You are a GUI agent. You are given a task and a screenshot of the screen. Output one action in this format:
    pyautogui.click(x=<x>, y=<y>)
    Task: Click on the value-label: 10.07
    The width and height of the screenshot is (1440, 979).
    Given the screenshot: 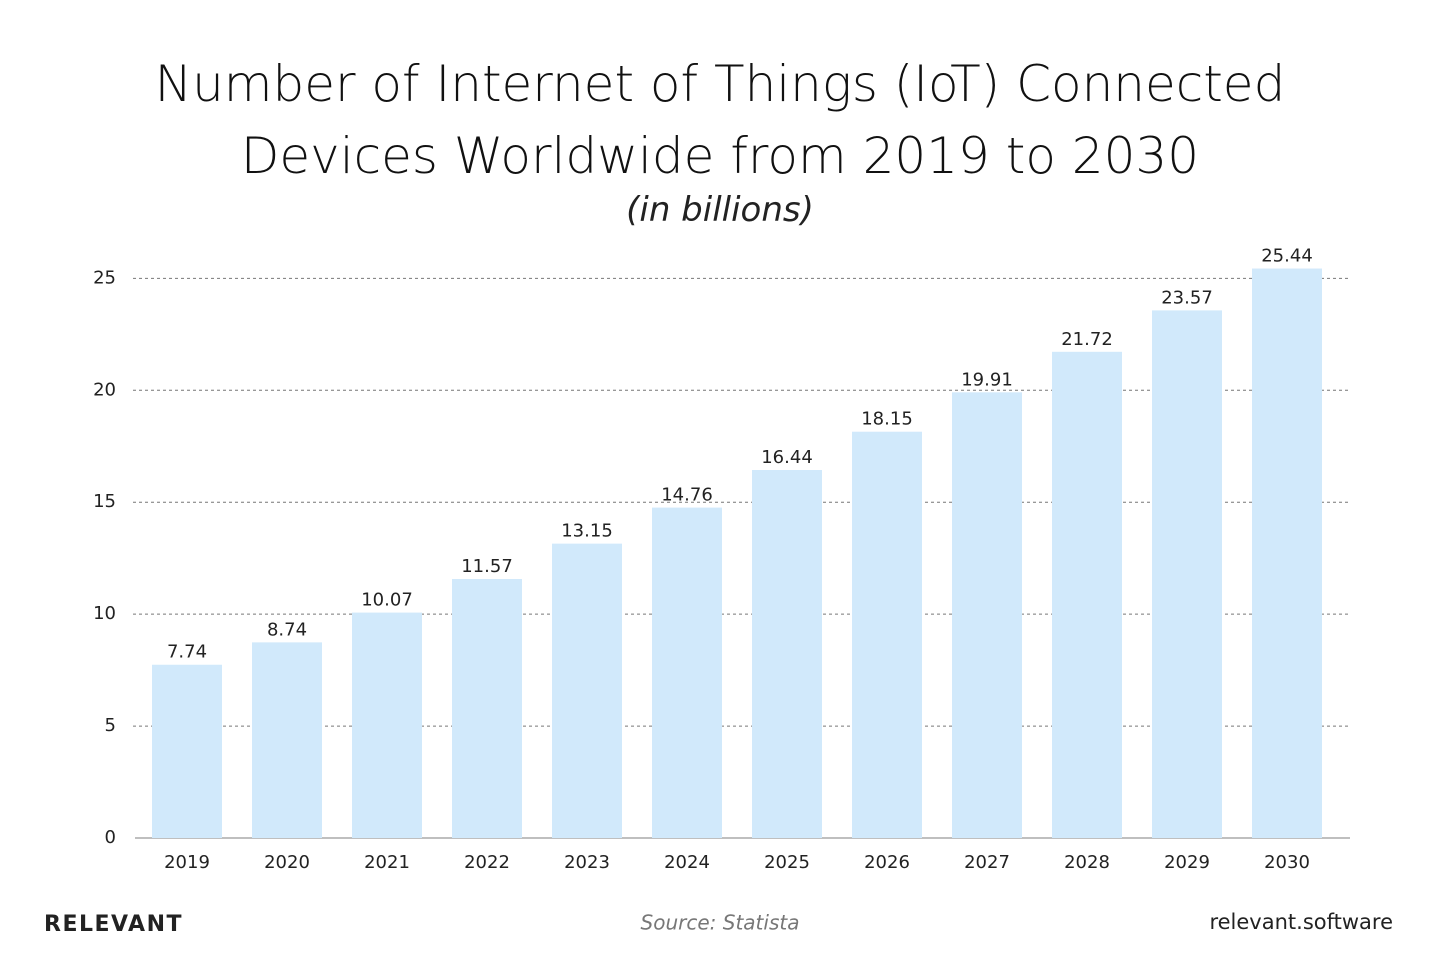 What is the action you would take?
    pyautogui.click(x=387, y=600)
    